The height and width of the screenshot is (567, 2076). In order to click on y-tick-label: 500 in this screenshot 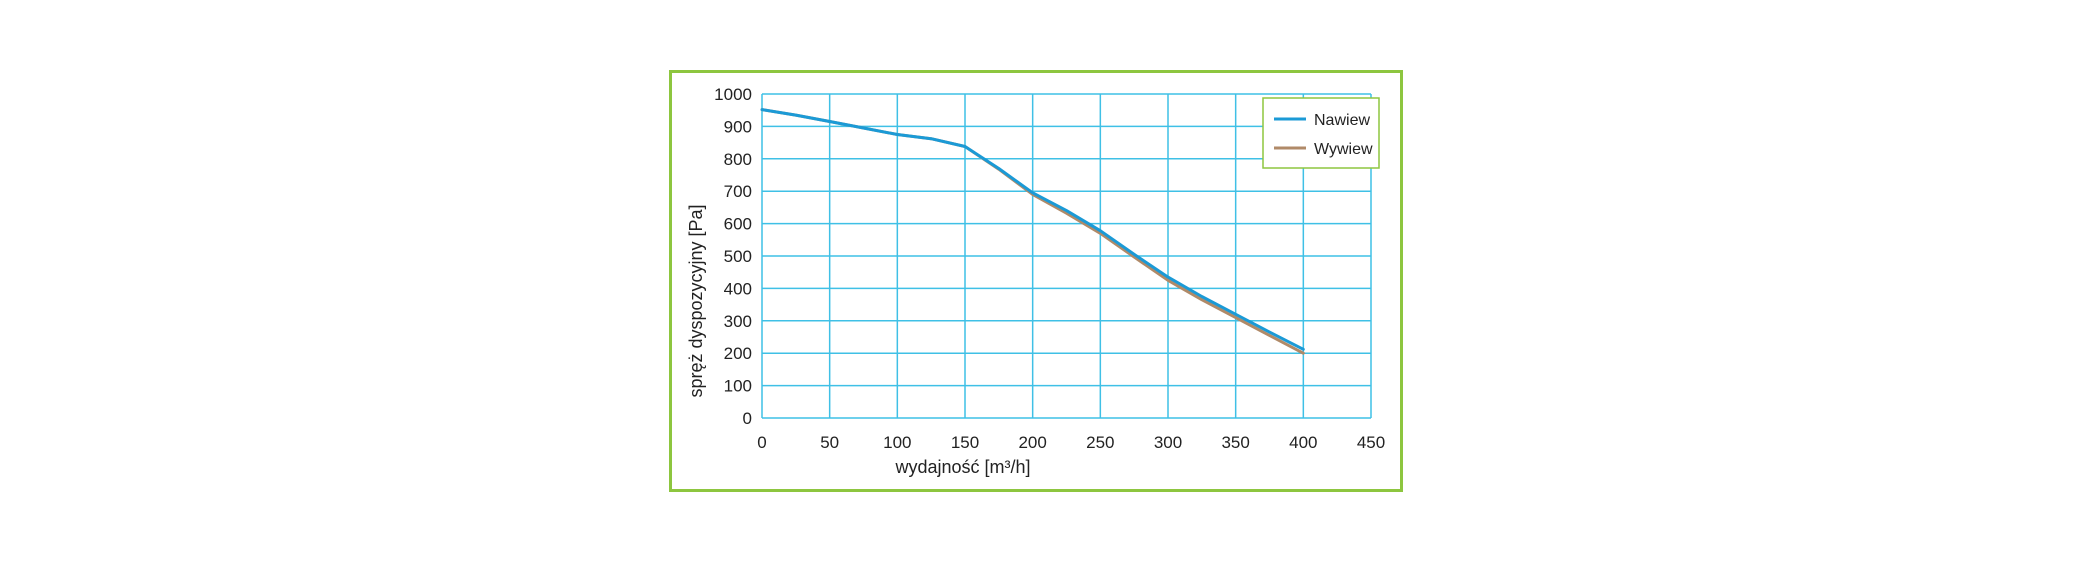, I will do `click(738, 256)`.